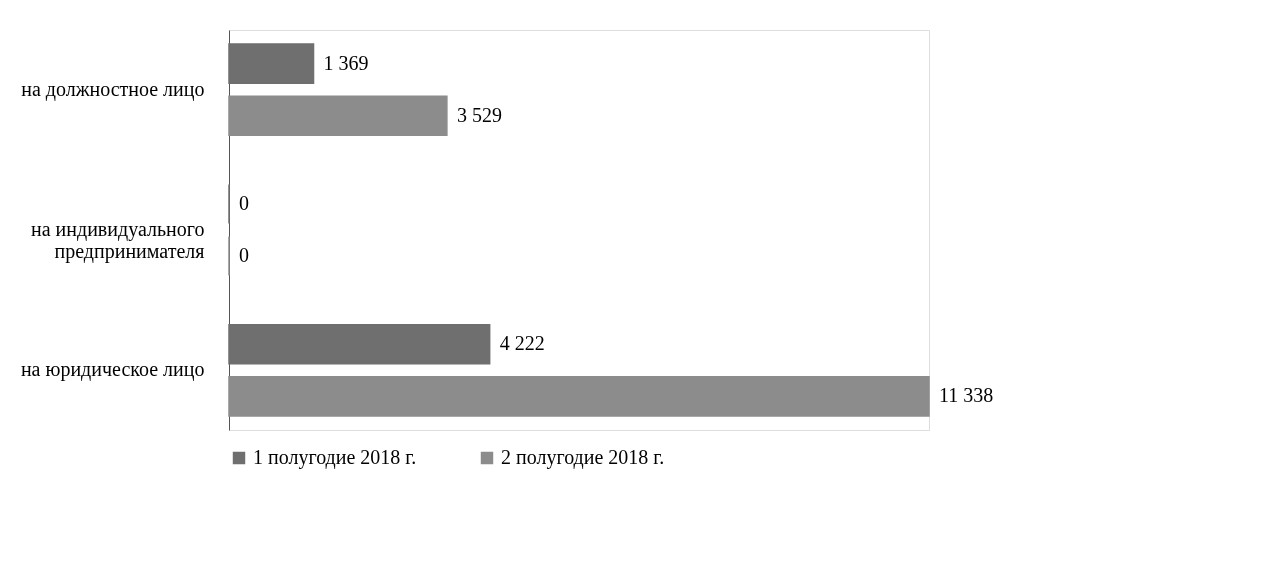  I want to click on data-label: 3 529, so click(479, 114).